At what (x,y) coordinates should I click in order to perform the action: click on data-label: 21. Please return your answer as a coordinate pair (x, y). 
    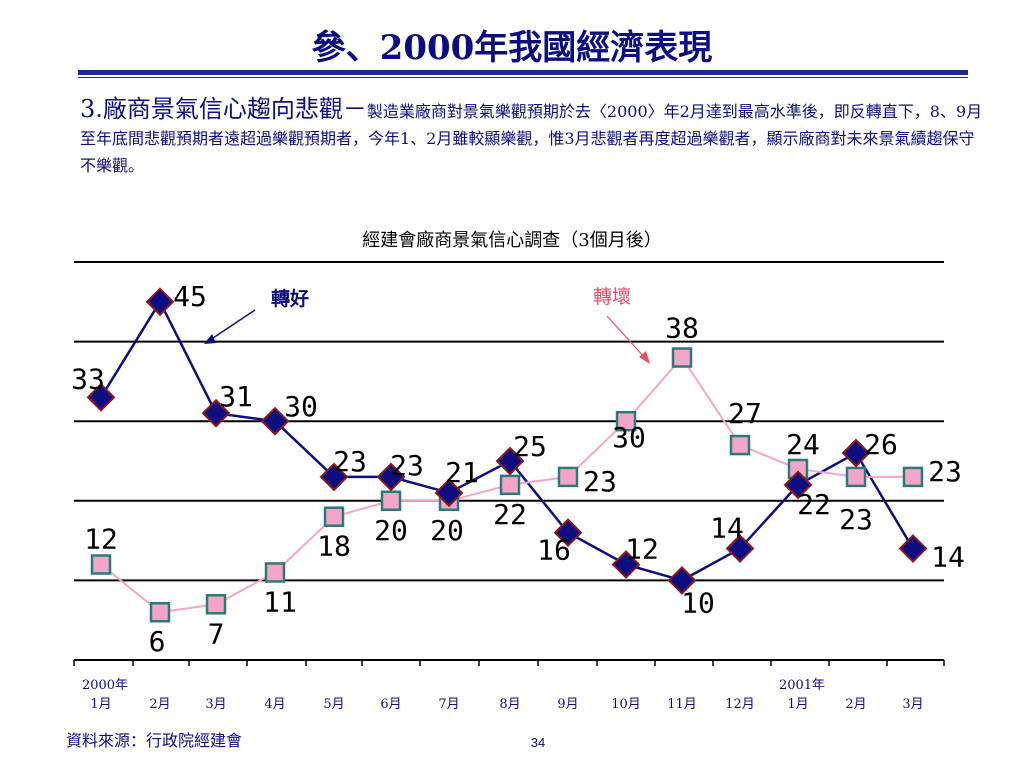
    Looking at the image, I should click on (462, 472).